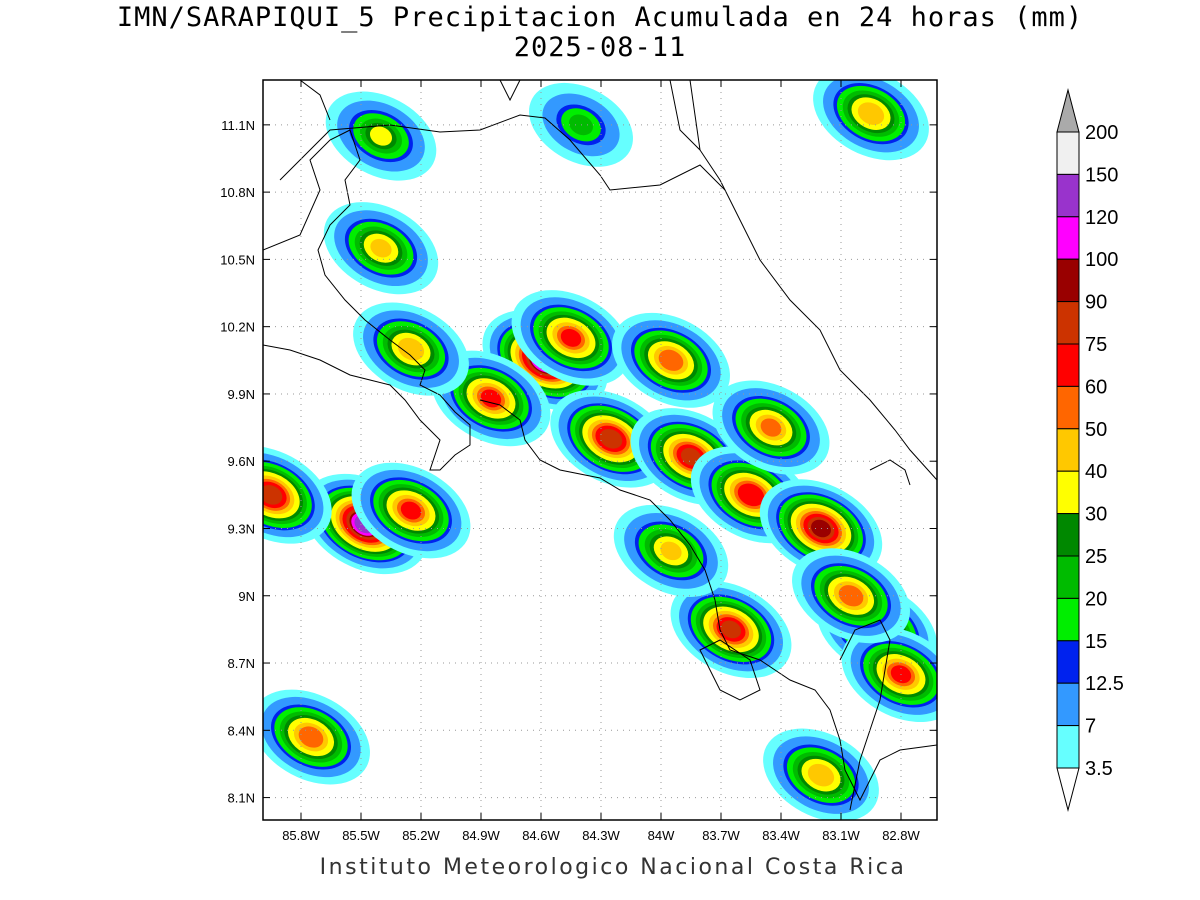 Image resolution: width=1200 pixels, height=900 pixels. What do you see at coordinates (1101, 133) in the screenshot?
I see `colorbar-label: 200` at bounding box center [1101, 133].